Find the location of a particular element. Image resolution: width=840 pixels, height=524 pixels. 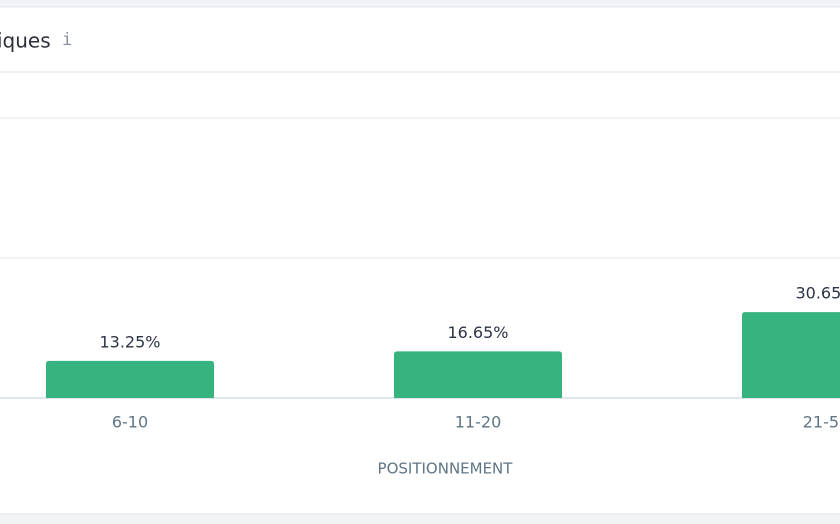

chart-title: iques is located at coordinates (25, 41).